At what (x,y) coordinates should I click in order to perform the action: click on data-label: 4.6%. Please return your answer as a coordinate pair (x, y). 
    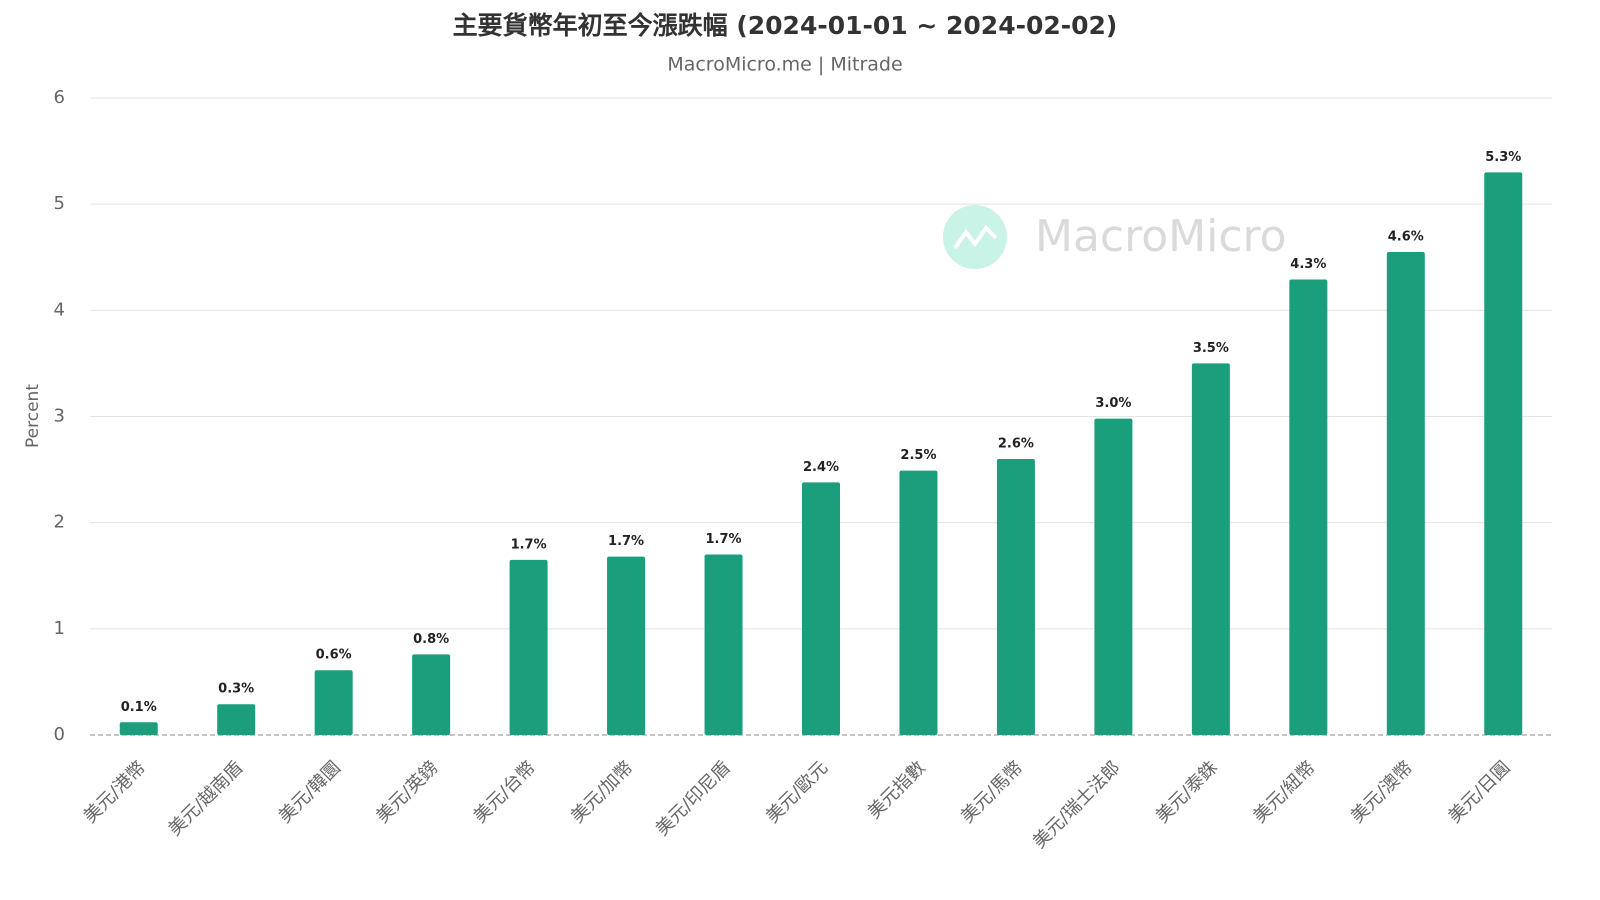
    Looking at the image, I should click on (1406, 236).